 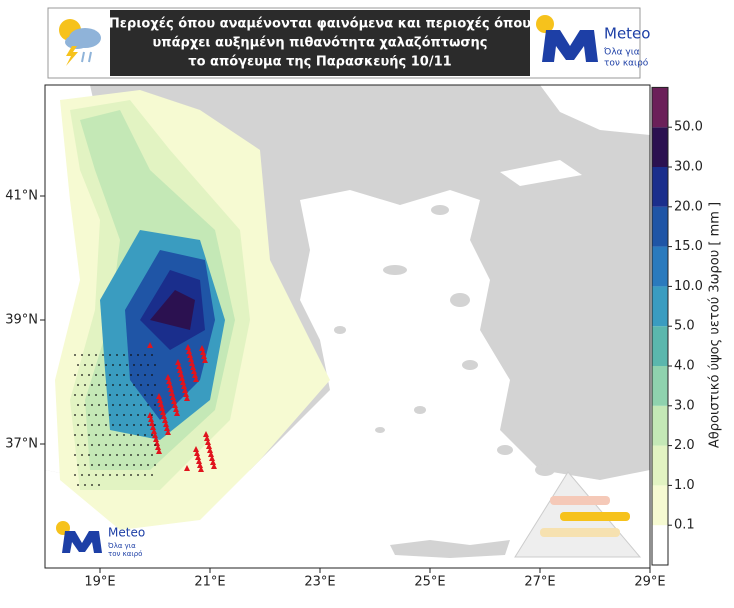 I want to click on colorbar-tick-label: 30.0, so click(x=688, y=167).